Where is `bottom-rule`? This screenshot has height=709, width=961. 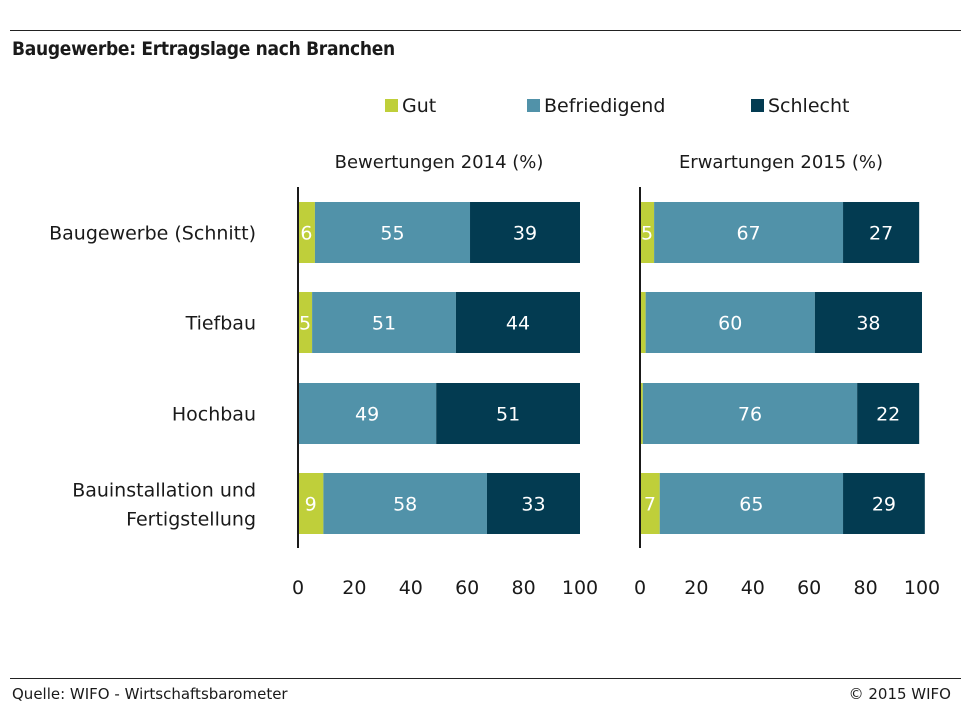
bottom-rule is located at coordinates (485, 678).